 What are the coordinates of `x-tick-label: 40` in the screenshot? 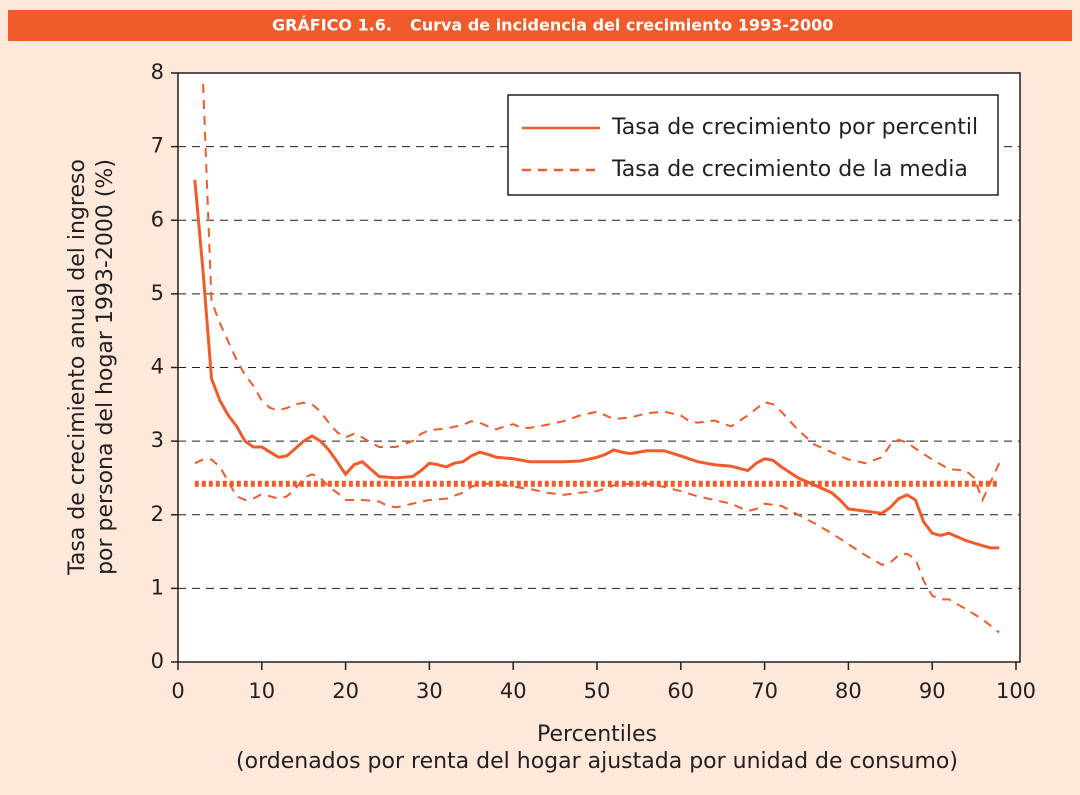 It's located at (513, 691).